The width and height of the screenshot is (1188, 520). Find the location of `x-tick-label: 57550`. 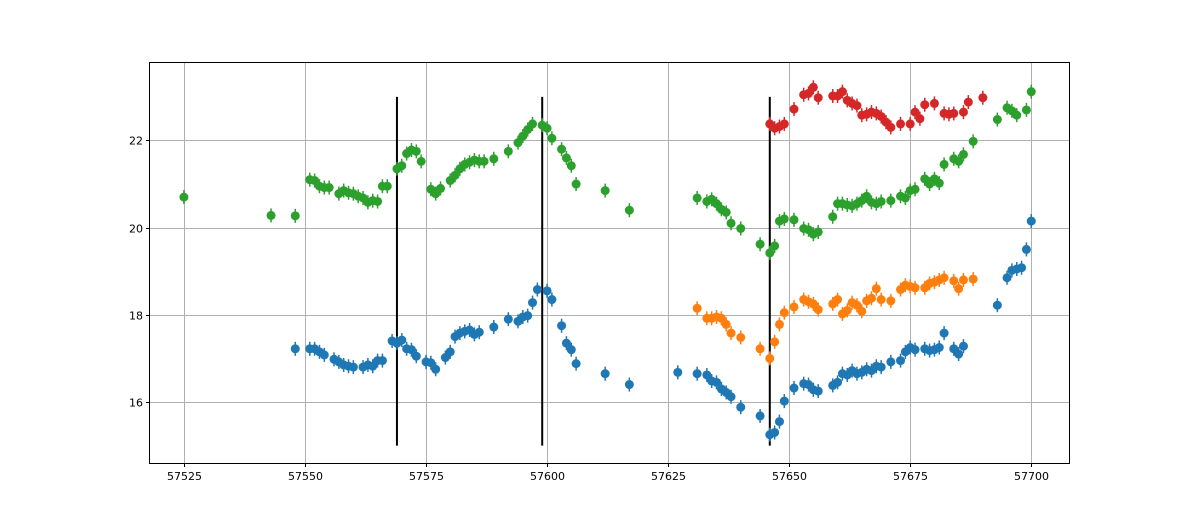

x-tick-label: 57550 is located at coordinates (305, 476).